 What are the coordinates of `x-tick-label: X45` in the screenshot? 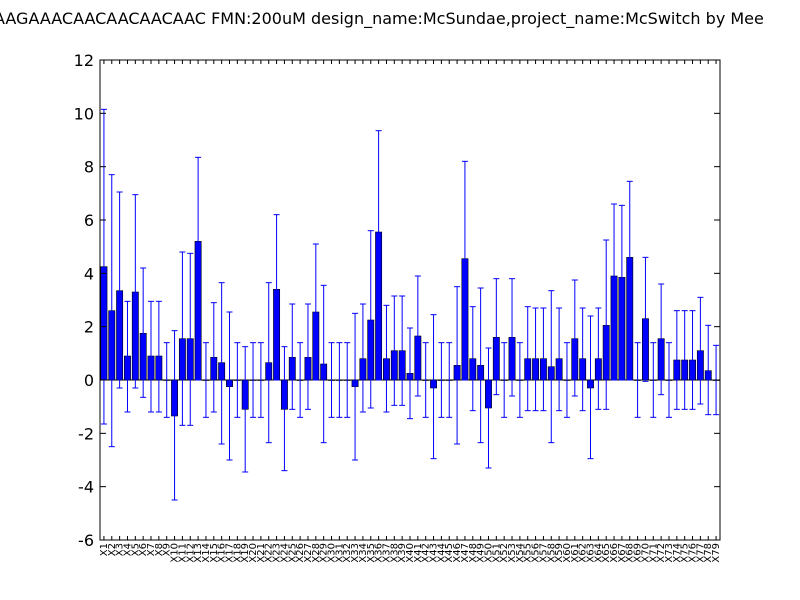 It's located at (449, 553).